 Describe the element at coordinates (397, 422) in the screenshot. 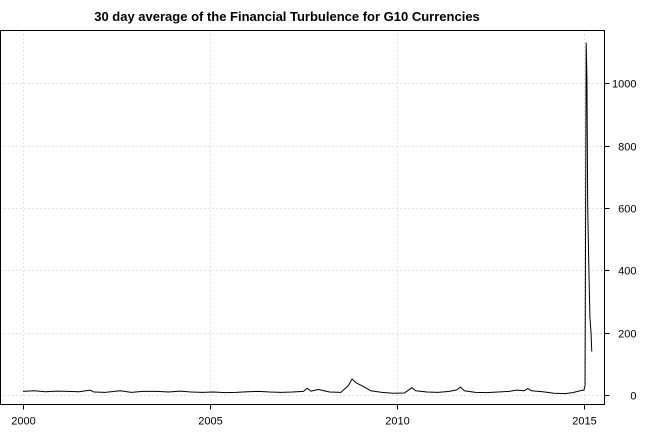

I see `x-tick-label: 2010` at that location.